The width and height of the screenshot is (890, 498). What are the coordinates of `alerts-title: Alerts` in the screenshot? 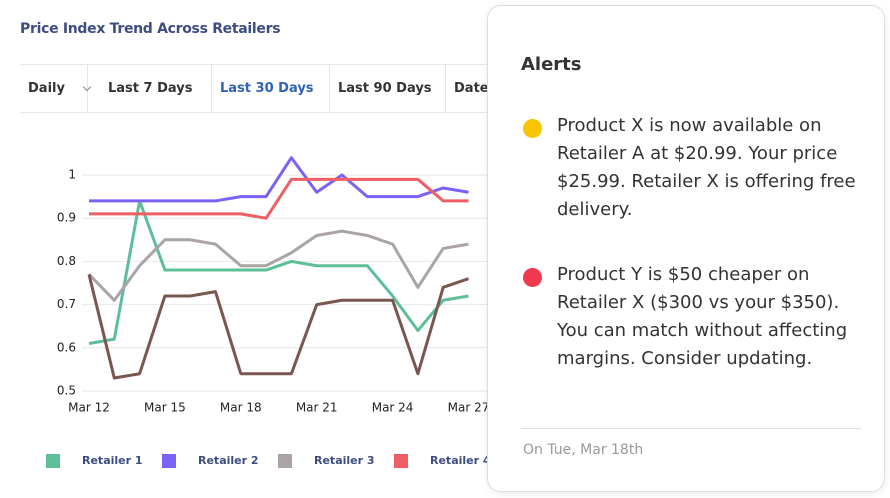 It's located at (551, 64).